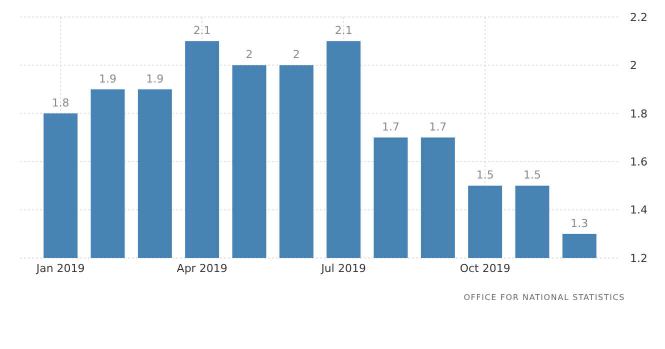 The height and width of the screenshot is (349, 665). What do you see at coordinates (639, 161) in the screenshot?
I see `y-tick-label: 1.6` at bounding box center [639, 161].